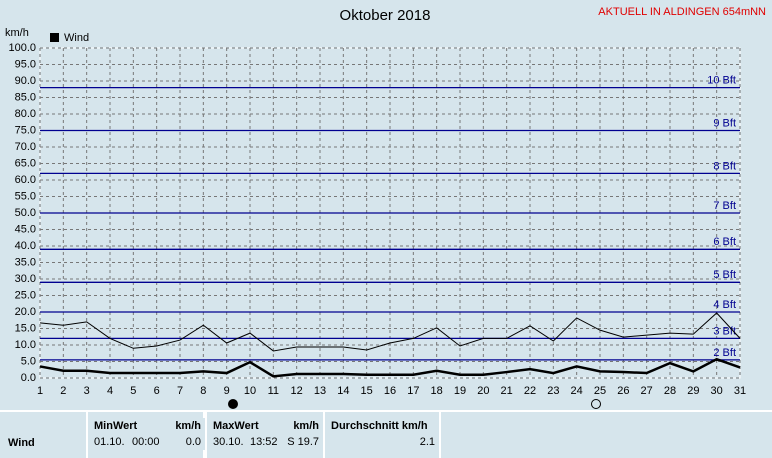 Image resolution: width=772 pixels, height=458 pixels. Describe the element at coordinates (203, 391) in the screenshot. I see `x-tick-label: 8` at that location.